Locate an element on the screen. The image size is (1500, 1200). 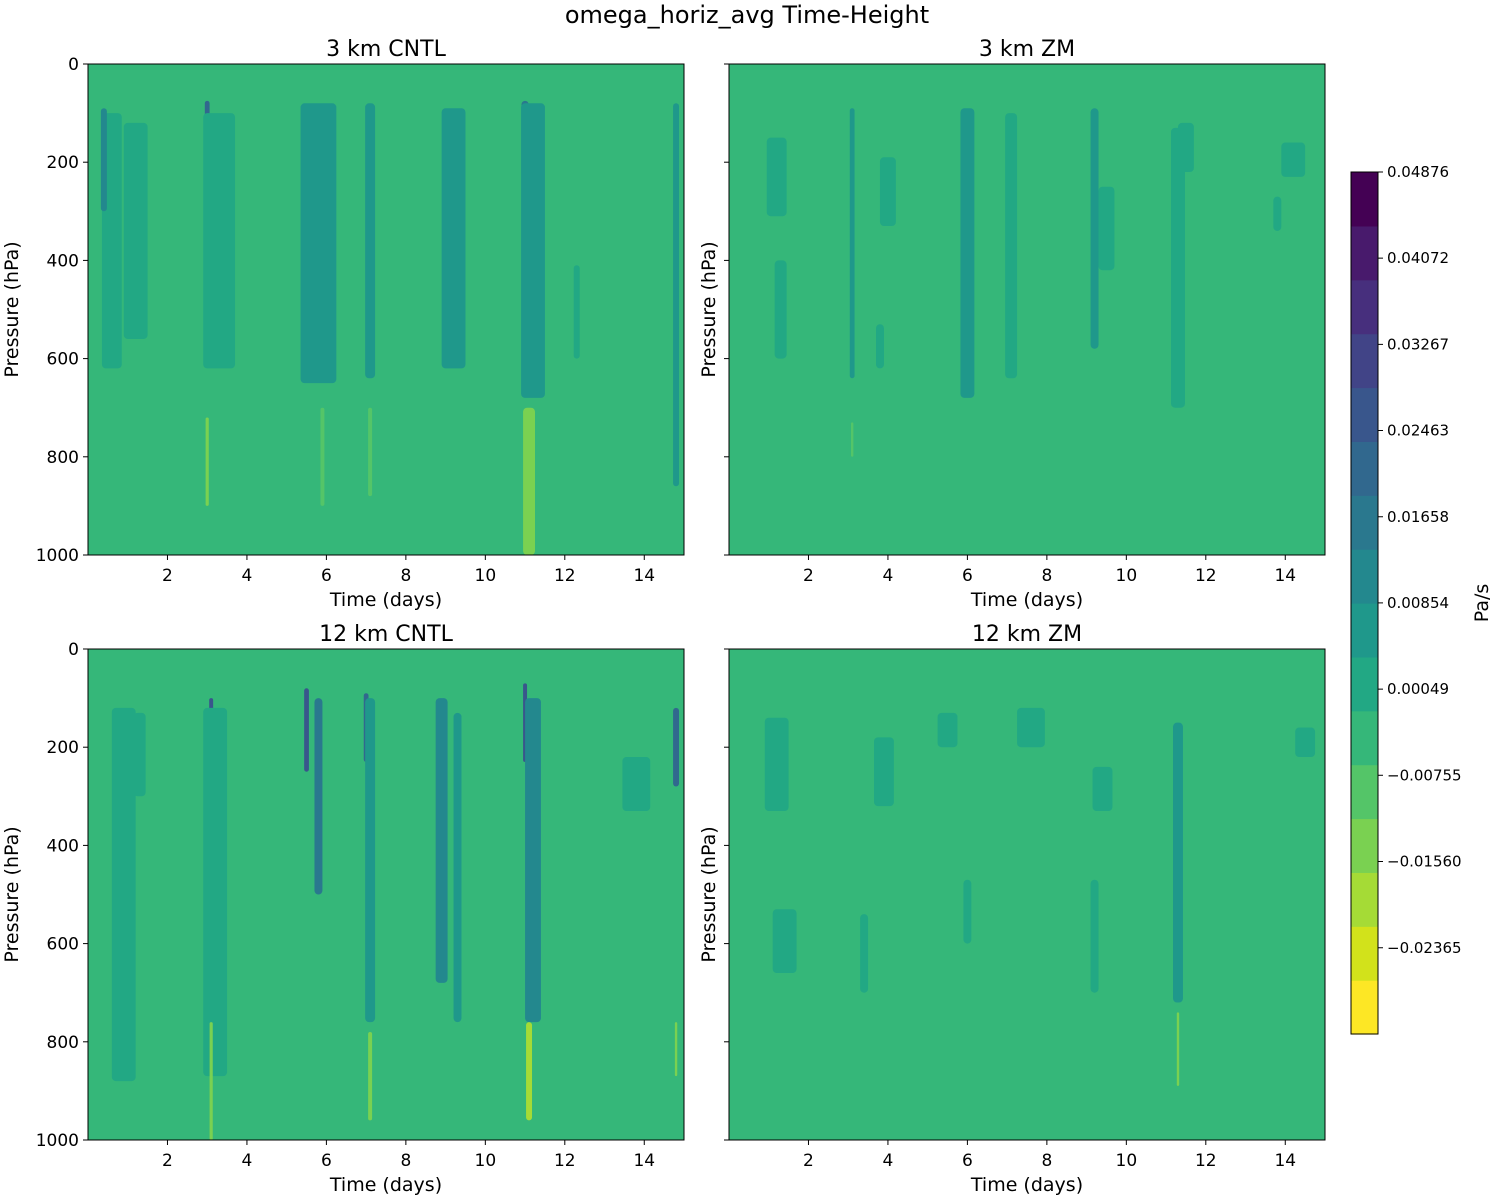
colorbar-tick-label: 0.04072 is located at coordinates (1418, 258).